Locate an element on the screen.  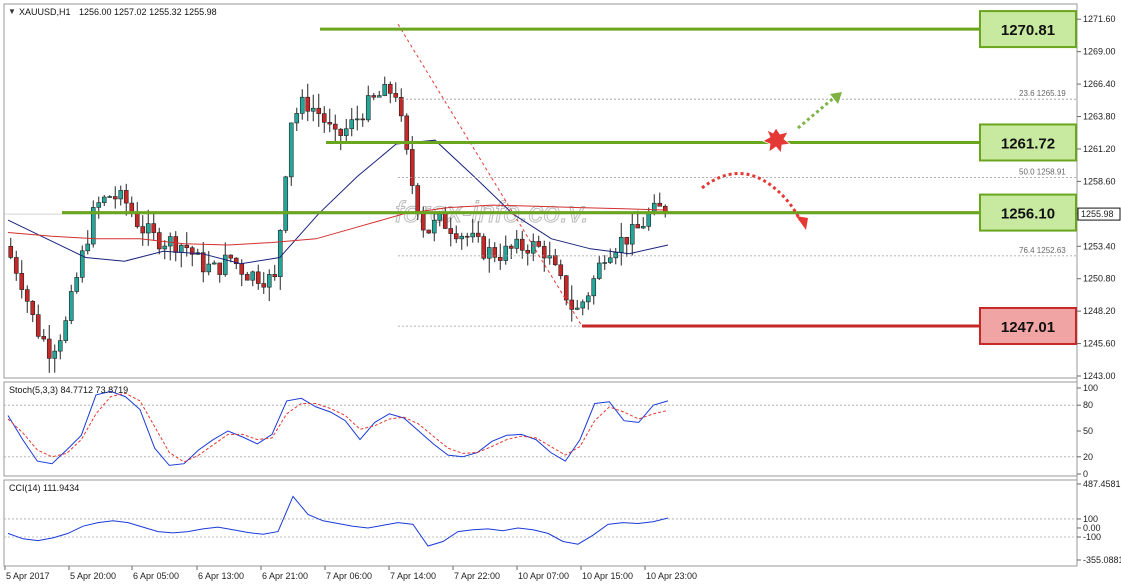
price-tick-label: 1243.00 is located at coordinates (1099, 376).